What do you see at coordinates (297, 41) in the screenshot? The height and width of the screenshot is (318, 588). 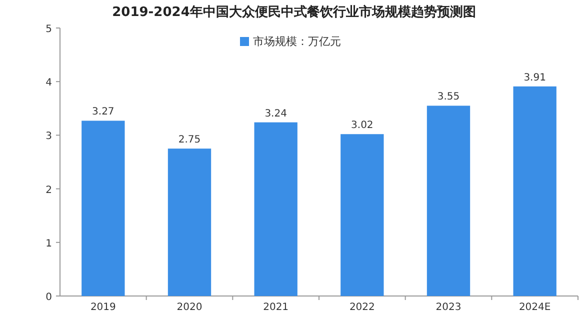 I see `legend-label: 市场规模：万亿元` at bounding box center [297, 41].